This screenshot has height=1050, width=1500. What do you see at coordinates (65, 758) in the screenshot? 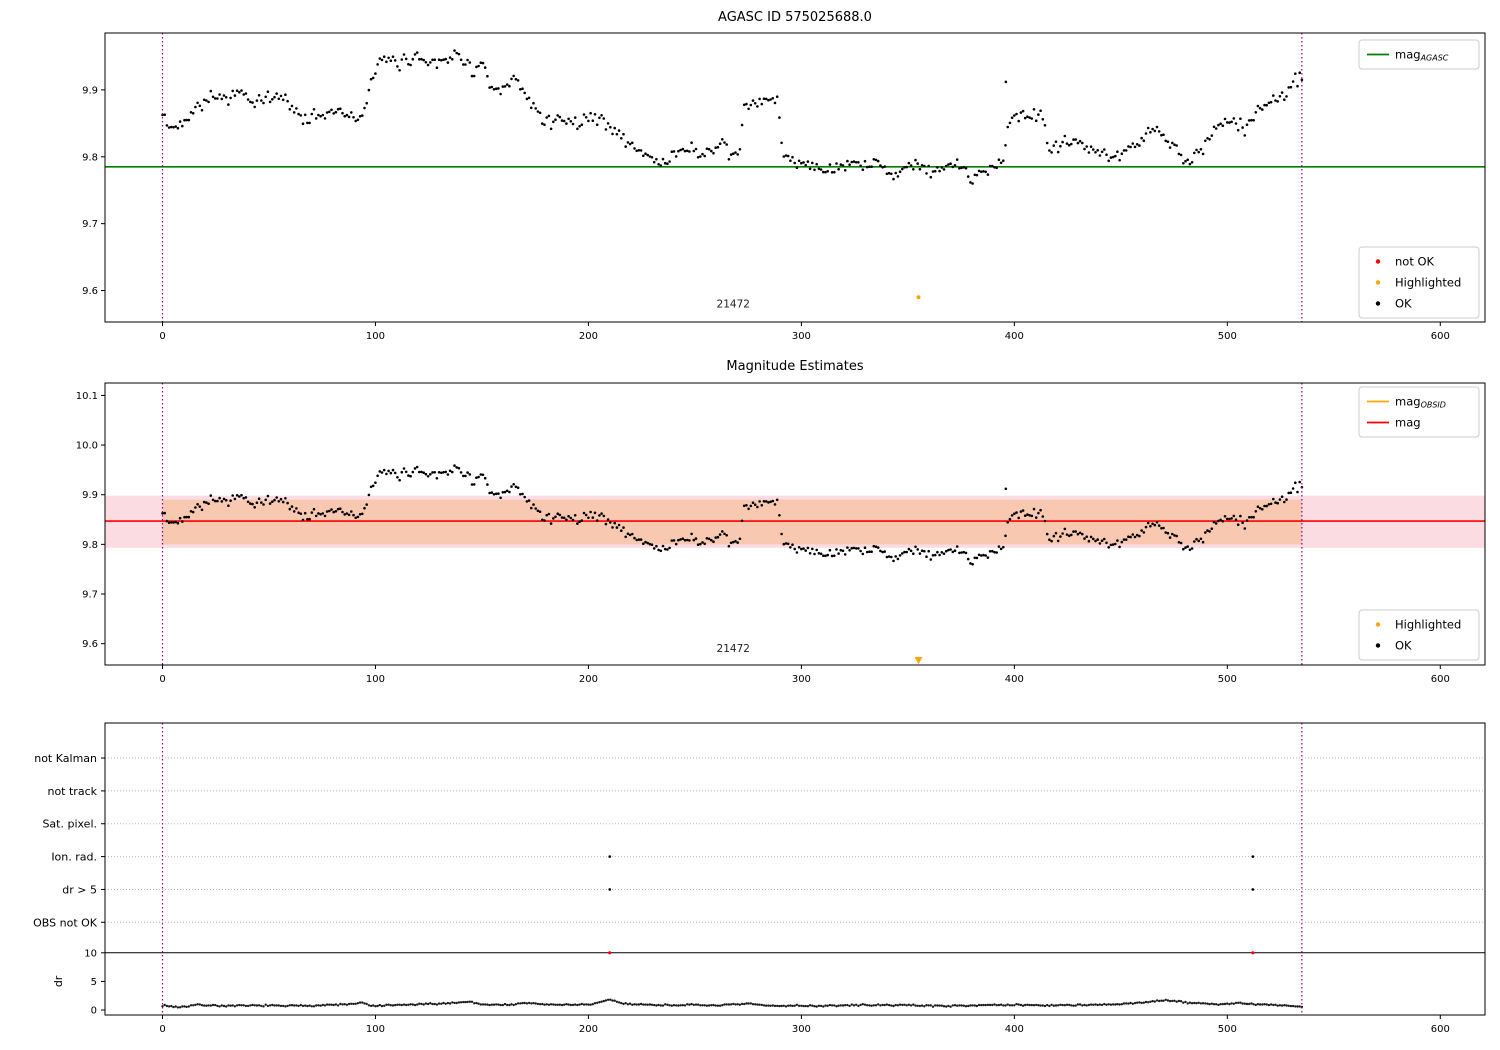
I see `flag-category-label: not Kalman` at bounding box center [65, 758].